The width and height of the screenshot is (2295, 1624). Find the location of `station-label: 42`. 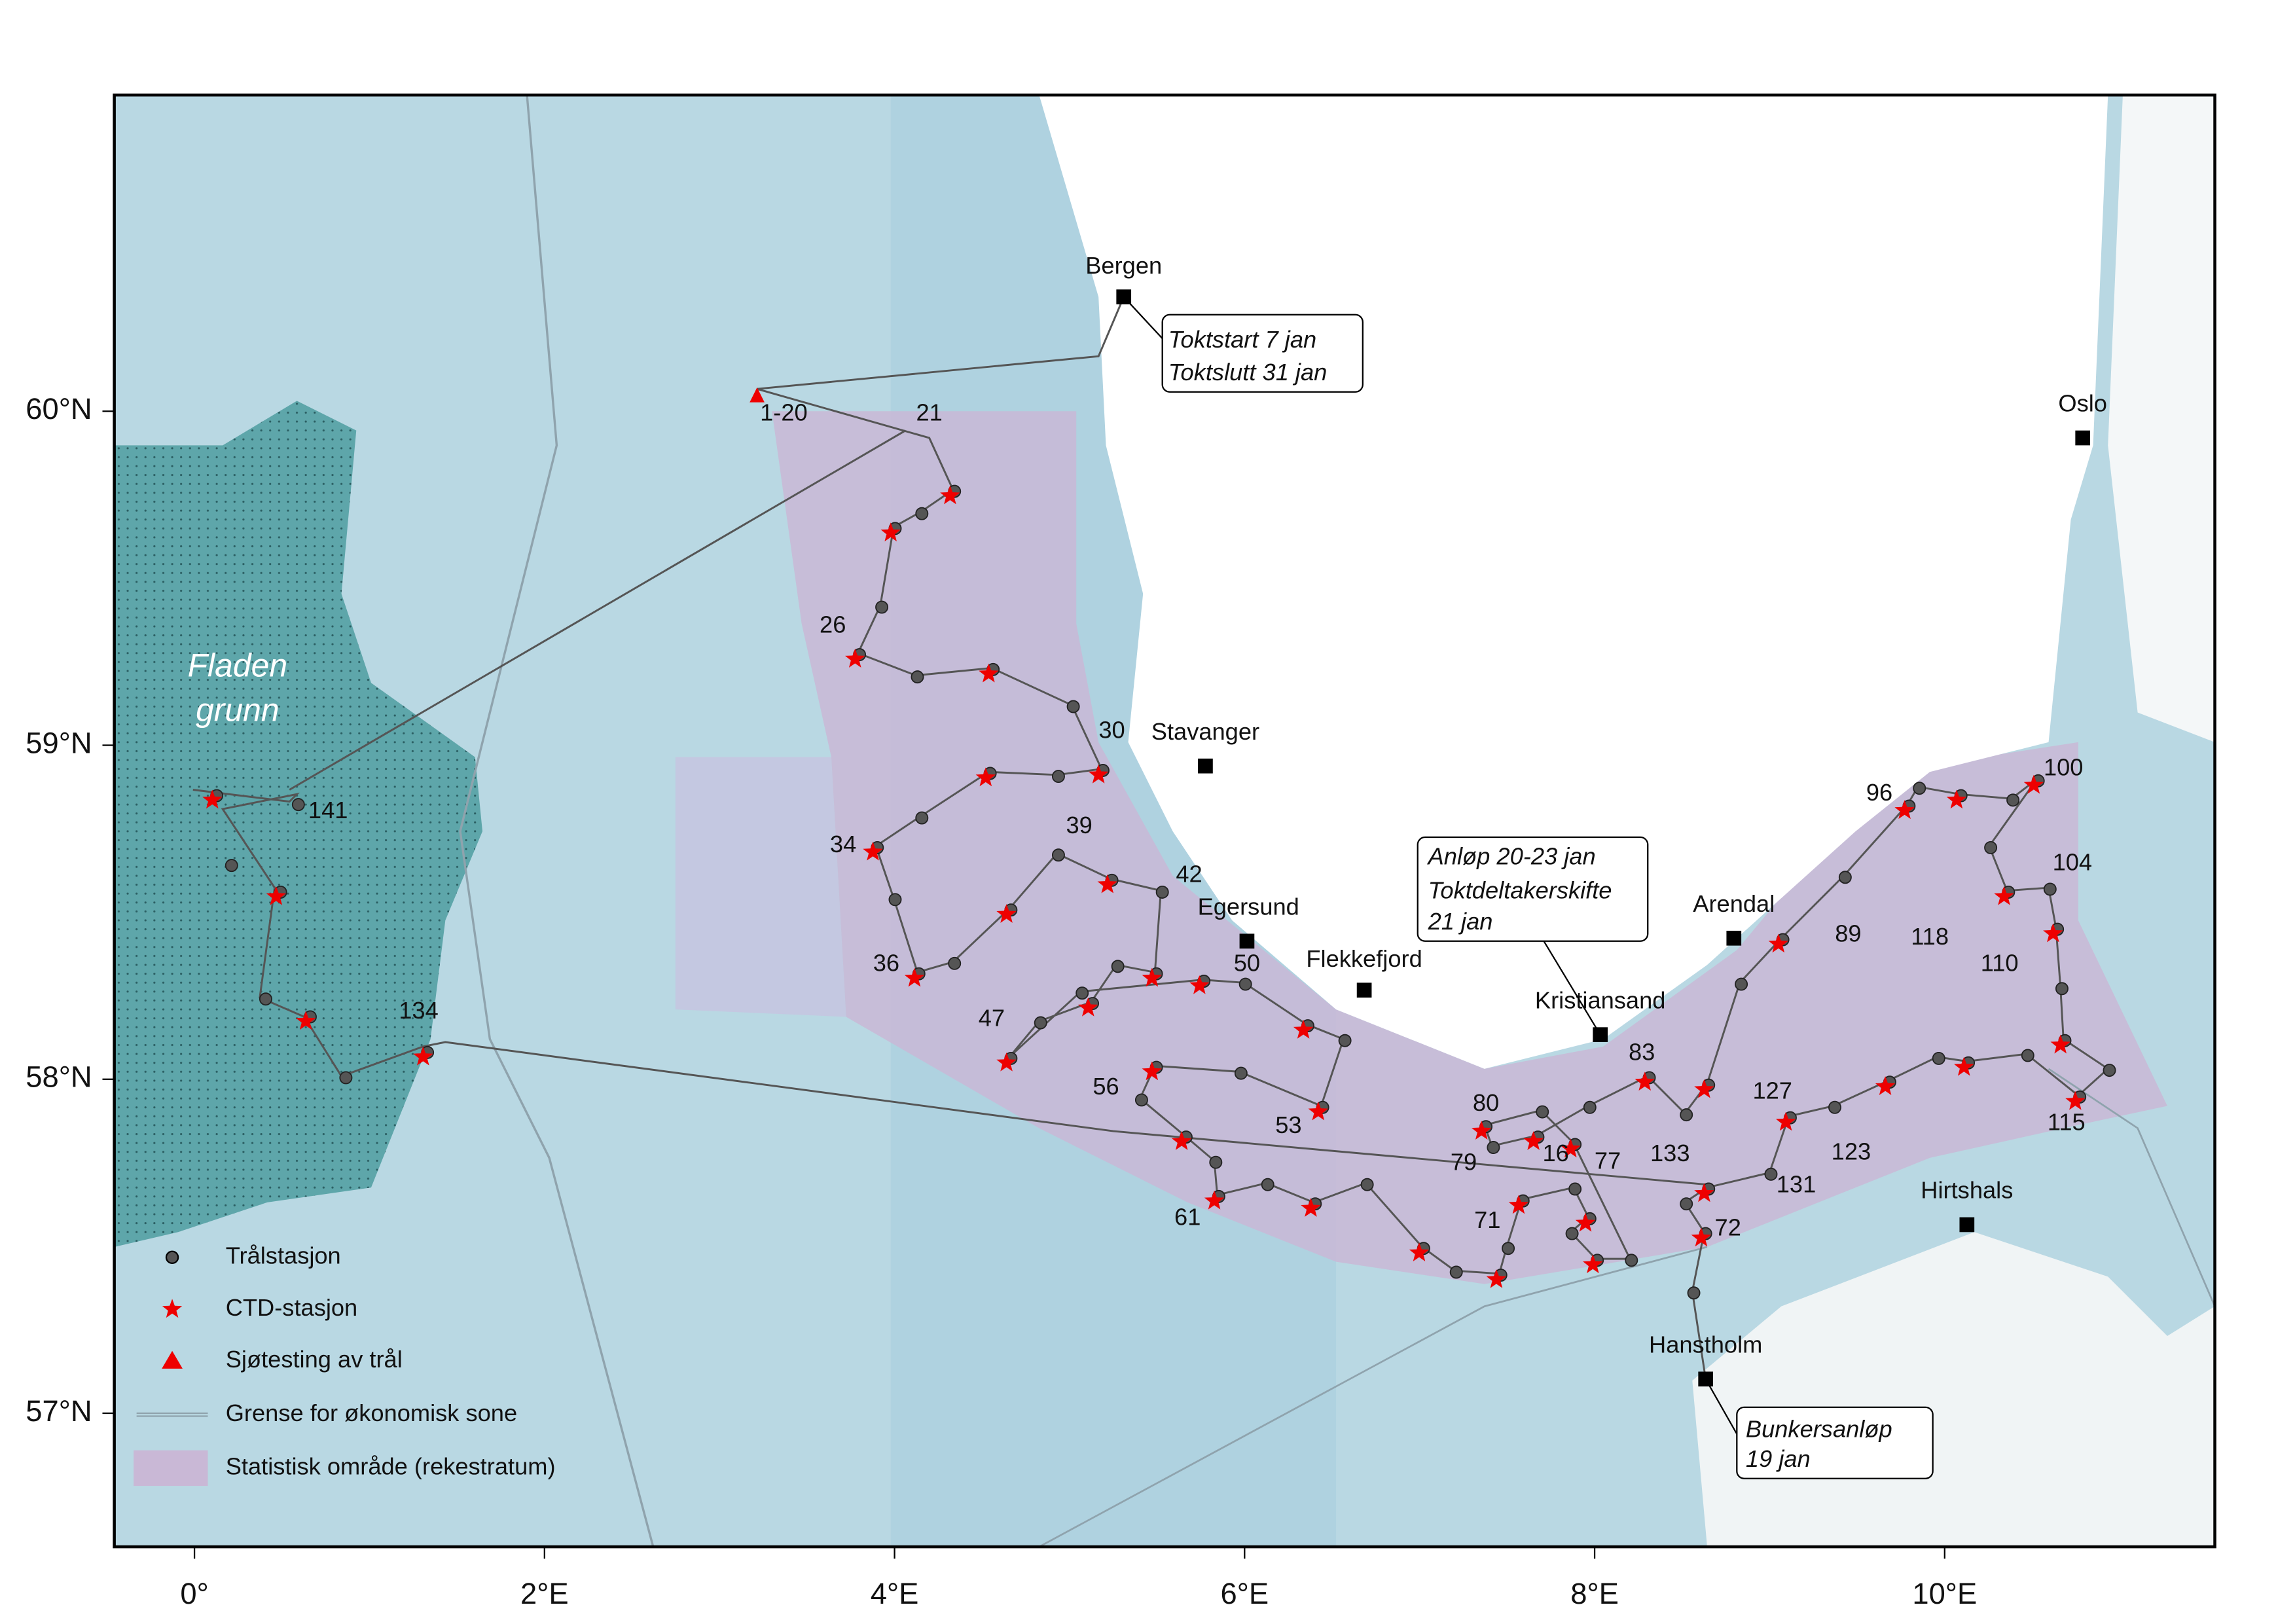

station-label: 42 is located at coordinates (1189, 874).